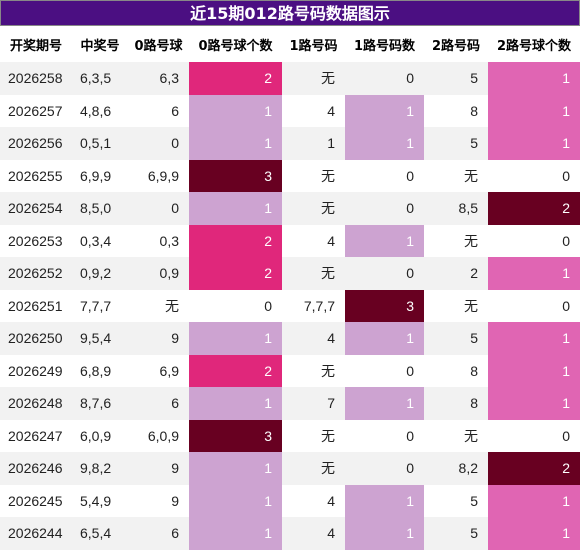 This screenshot has height=550, width=580. What do you see at coordinates (158, 240) in the screenshot?
I see `table-cell: 0,3` at bounding box center [158, 240].